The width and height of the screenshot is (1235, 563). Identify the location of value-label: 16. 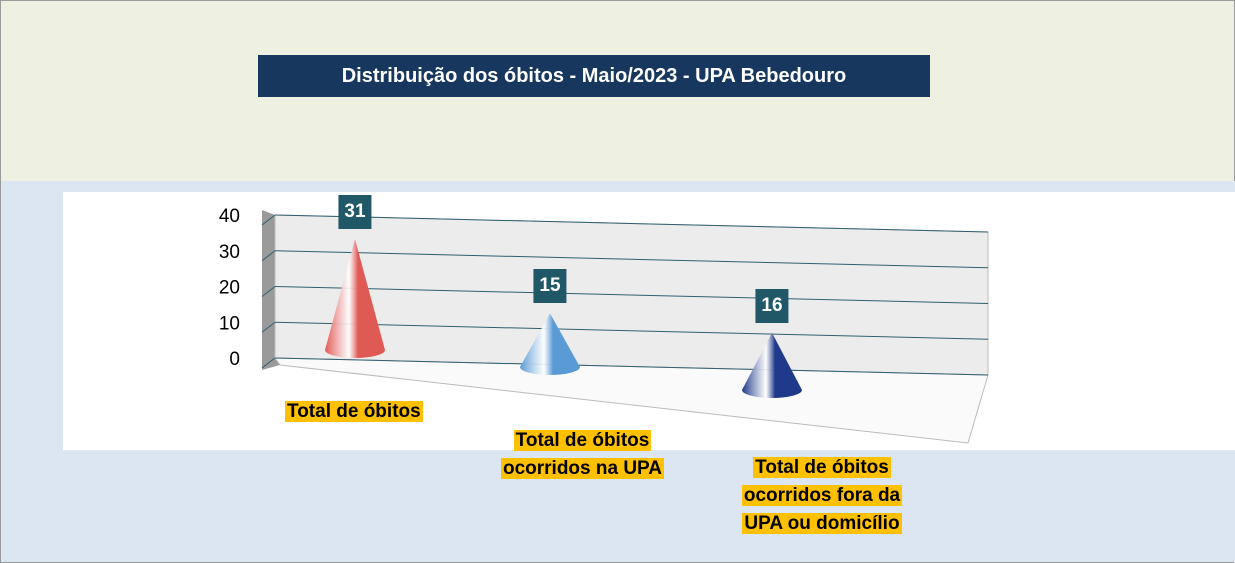
(772, 305).